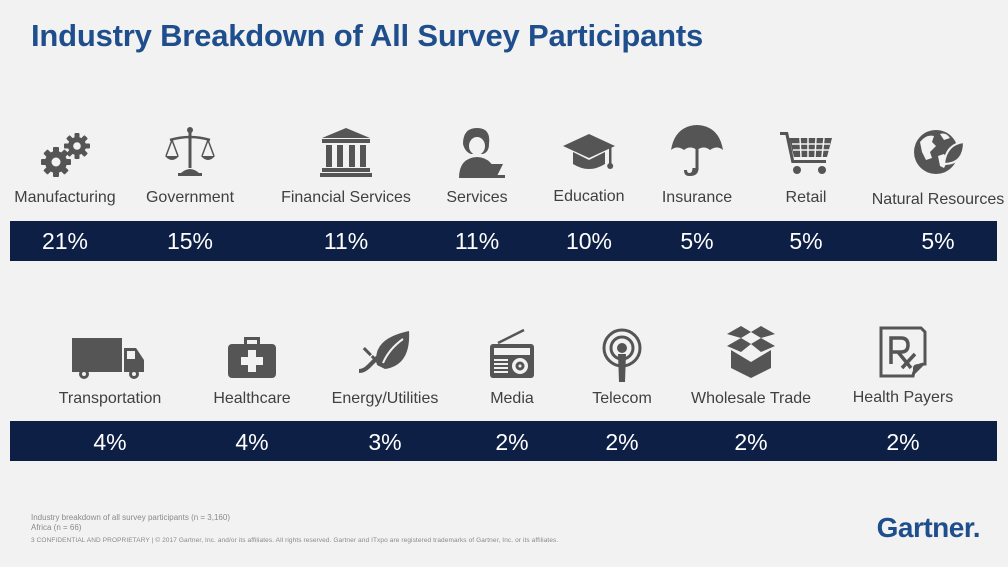 Image resolution: width=1008 pixels, height=567 pixels. Describe the element at coordinates (512, 398) in the screenshot. I see `industry-label: Media` at that location.